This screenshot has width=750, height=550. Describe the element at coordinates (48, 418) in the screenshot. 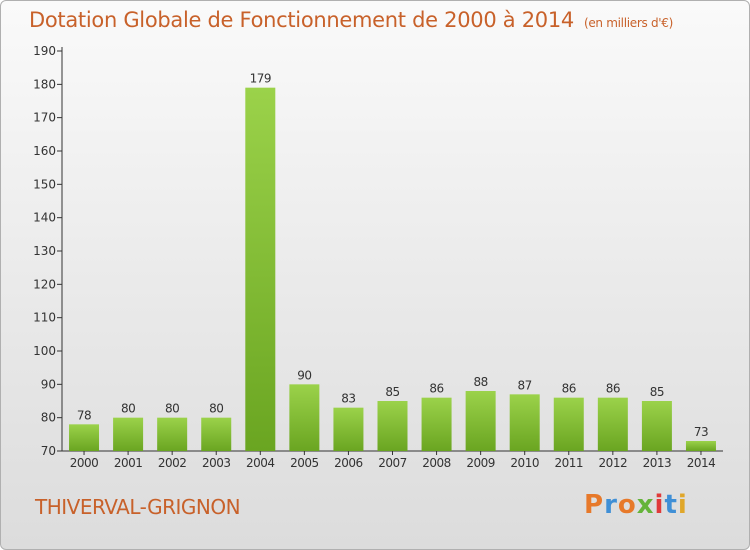

I see `y-tick-label: 80` at that location.